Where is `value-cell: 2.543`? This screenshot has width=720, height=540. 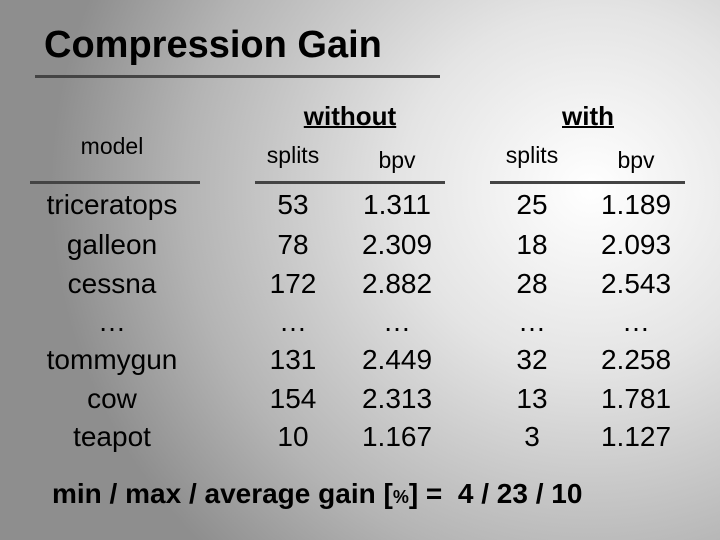 value-cell: 2.543 is located at coordinates (636, 283).